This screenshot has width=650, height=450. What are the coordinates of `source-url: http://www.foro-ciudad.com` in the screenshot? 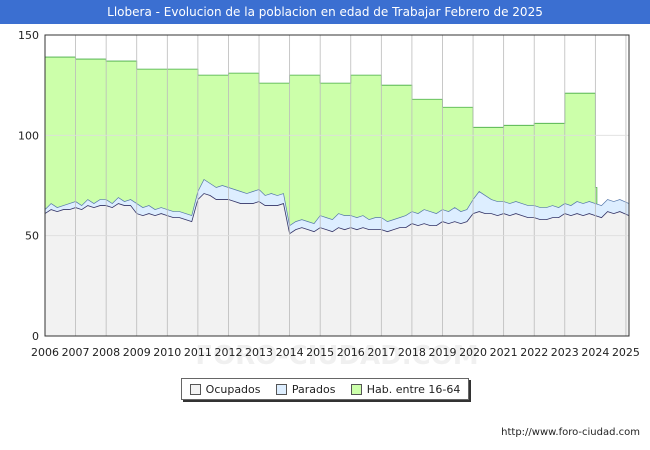 It's located at (570, 432).